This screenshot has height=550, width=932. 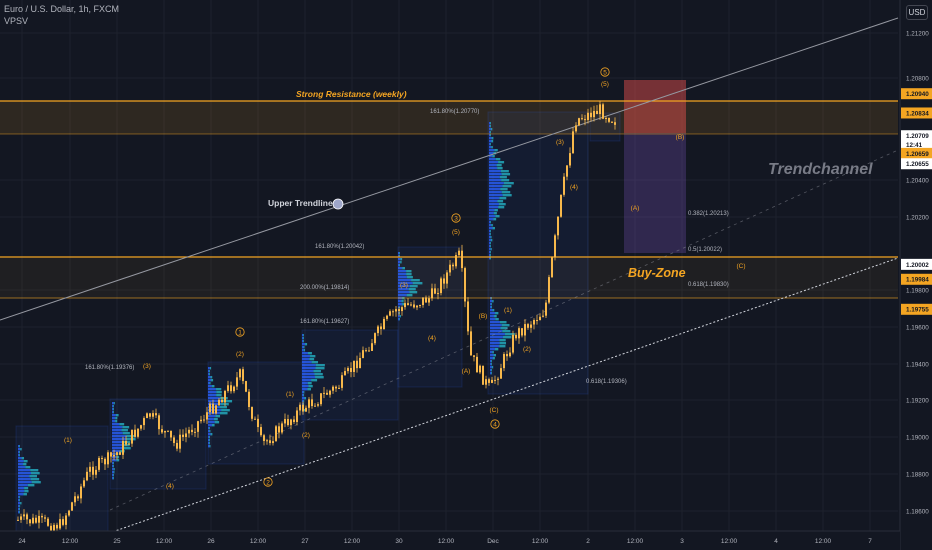 What do you see at coordinates (456, 218) in the screenshot?
I see `wave-label: 3` at bounding box center [456, 218].